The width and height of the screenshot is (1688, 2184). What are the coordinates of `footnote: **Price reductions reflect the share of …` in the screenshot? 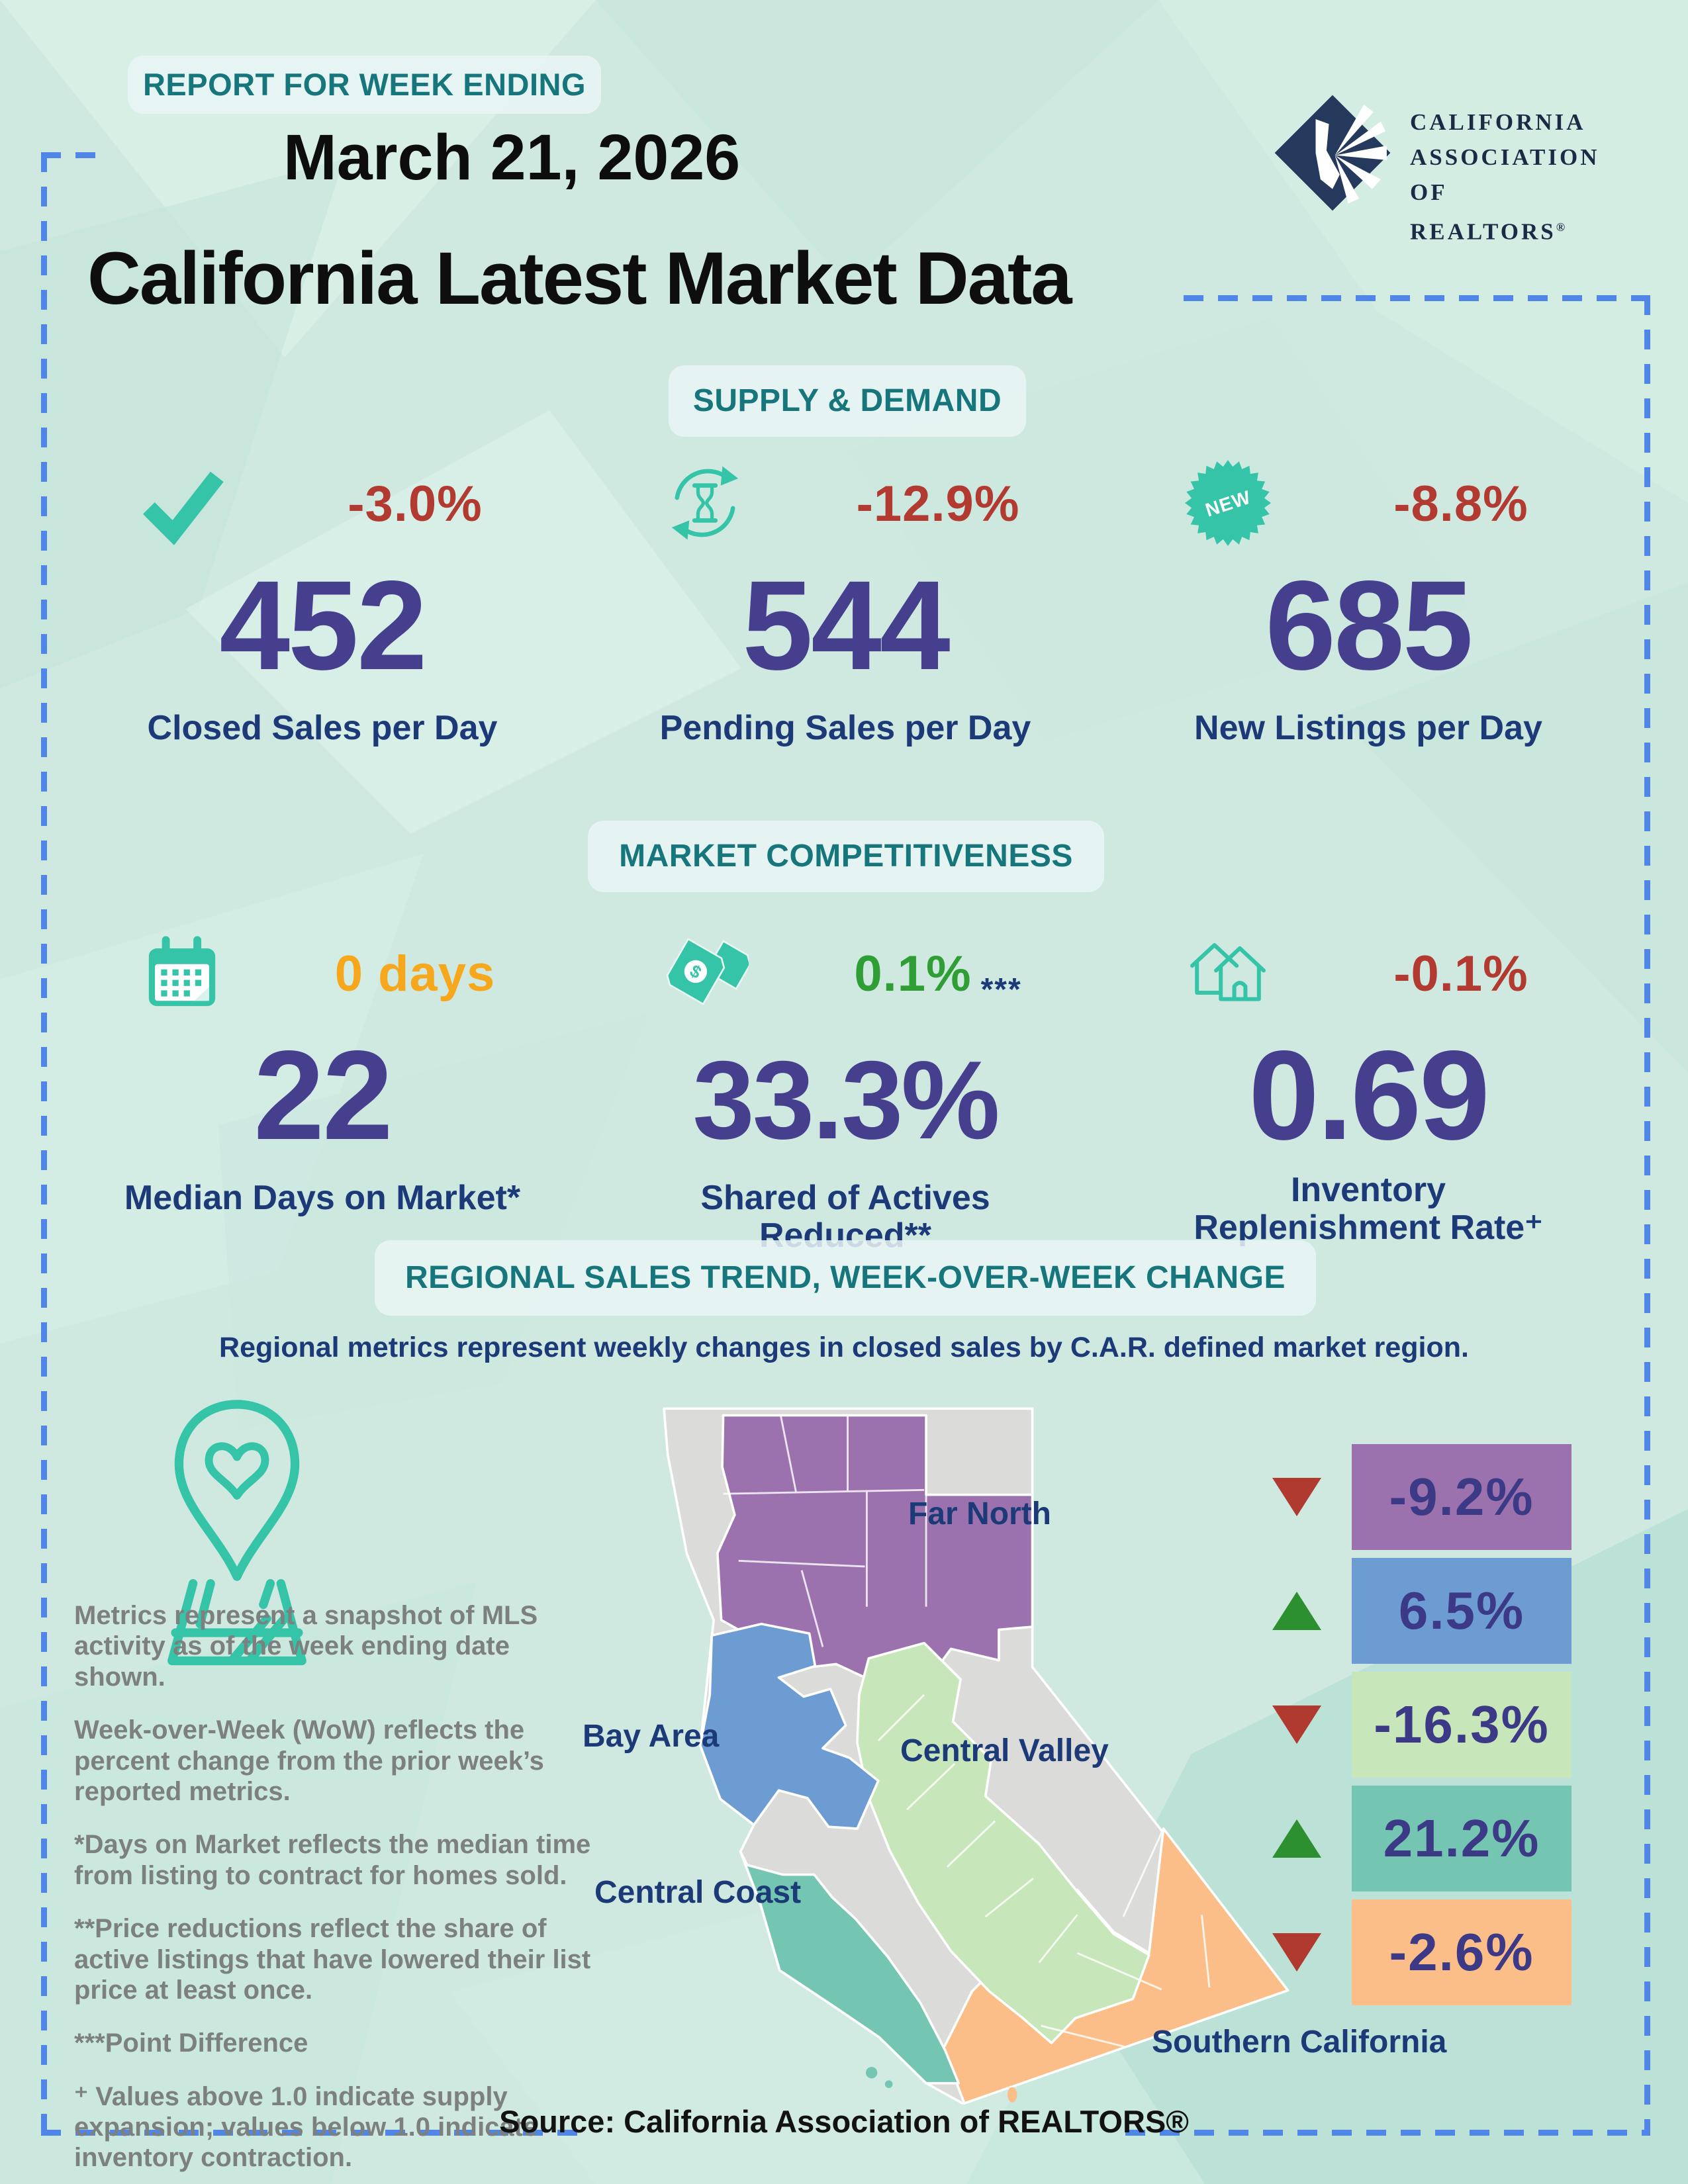 It's located at (332, 1959).